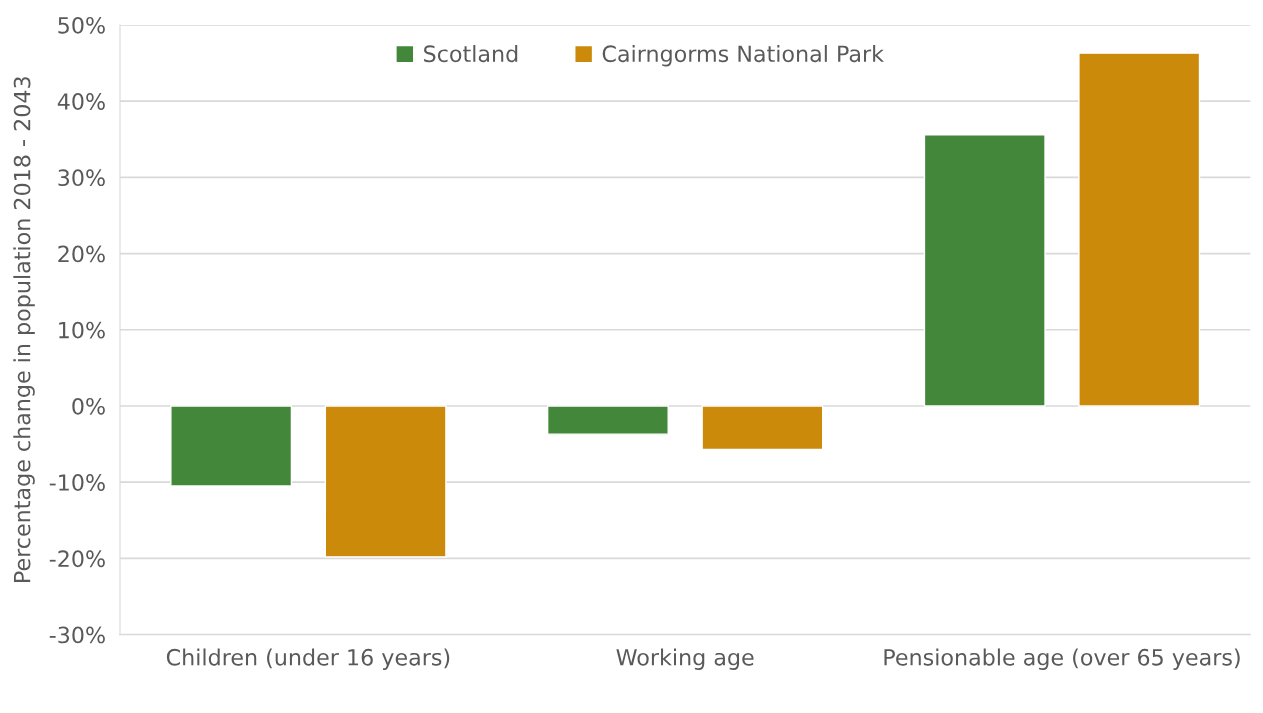 Image resolution: width=1263 pixels, height=713 pixels. What do you see at coordinates (88, 406) in the screenshot?
I see `y-tick-label: 0%` at bounding box center [88, 406].